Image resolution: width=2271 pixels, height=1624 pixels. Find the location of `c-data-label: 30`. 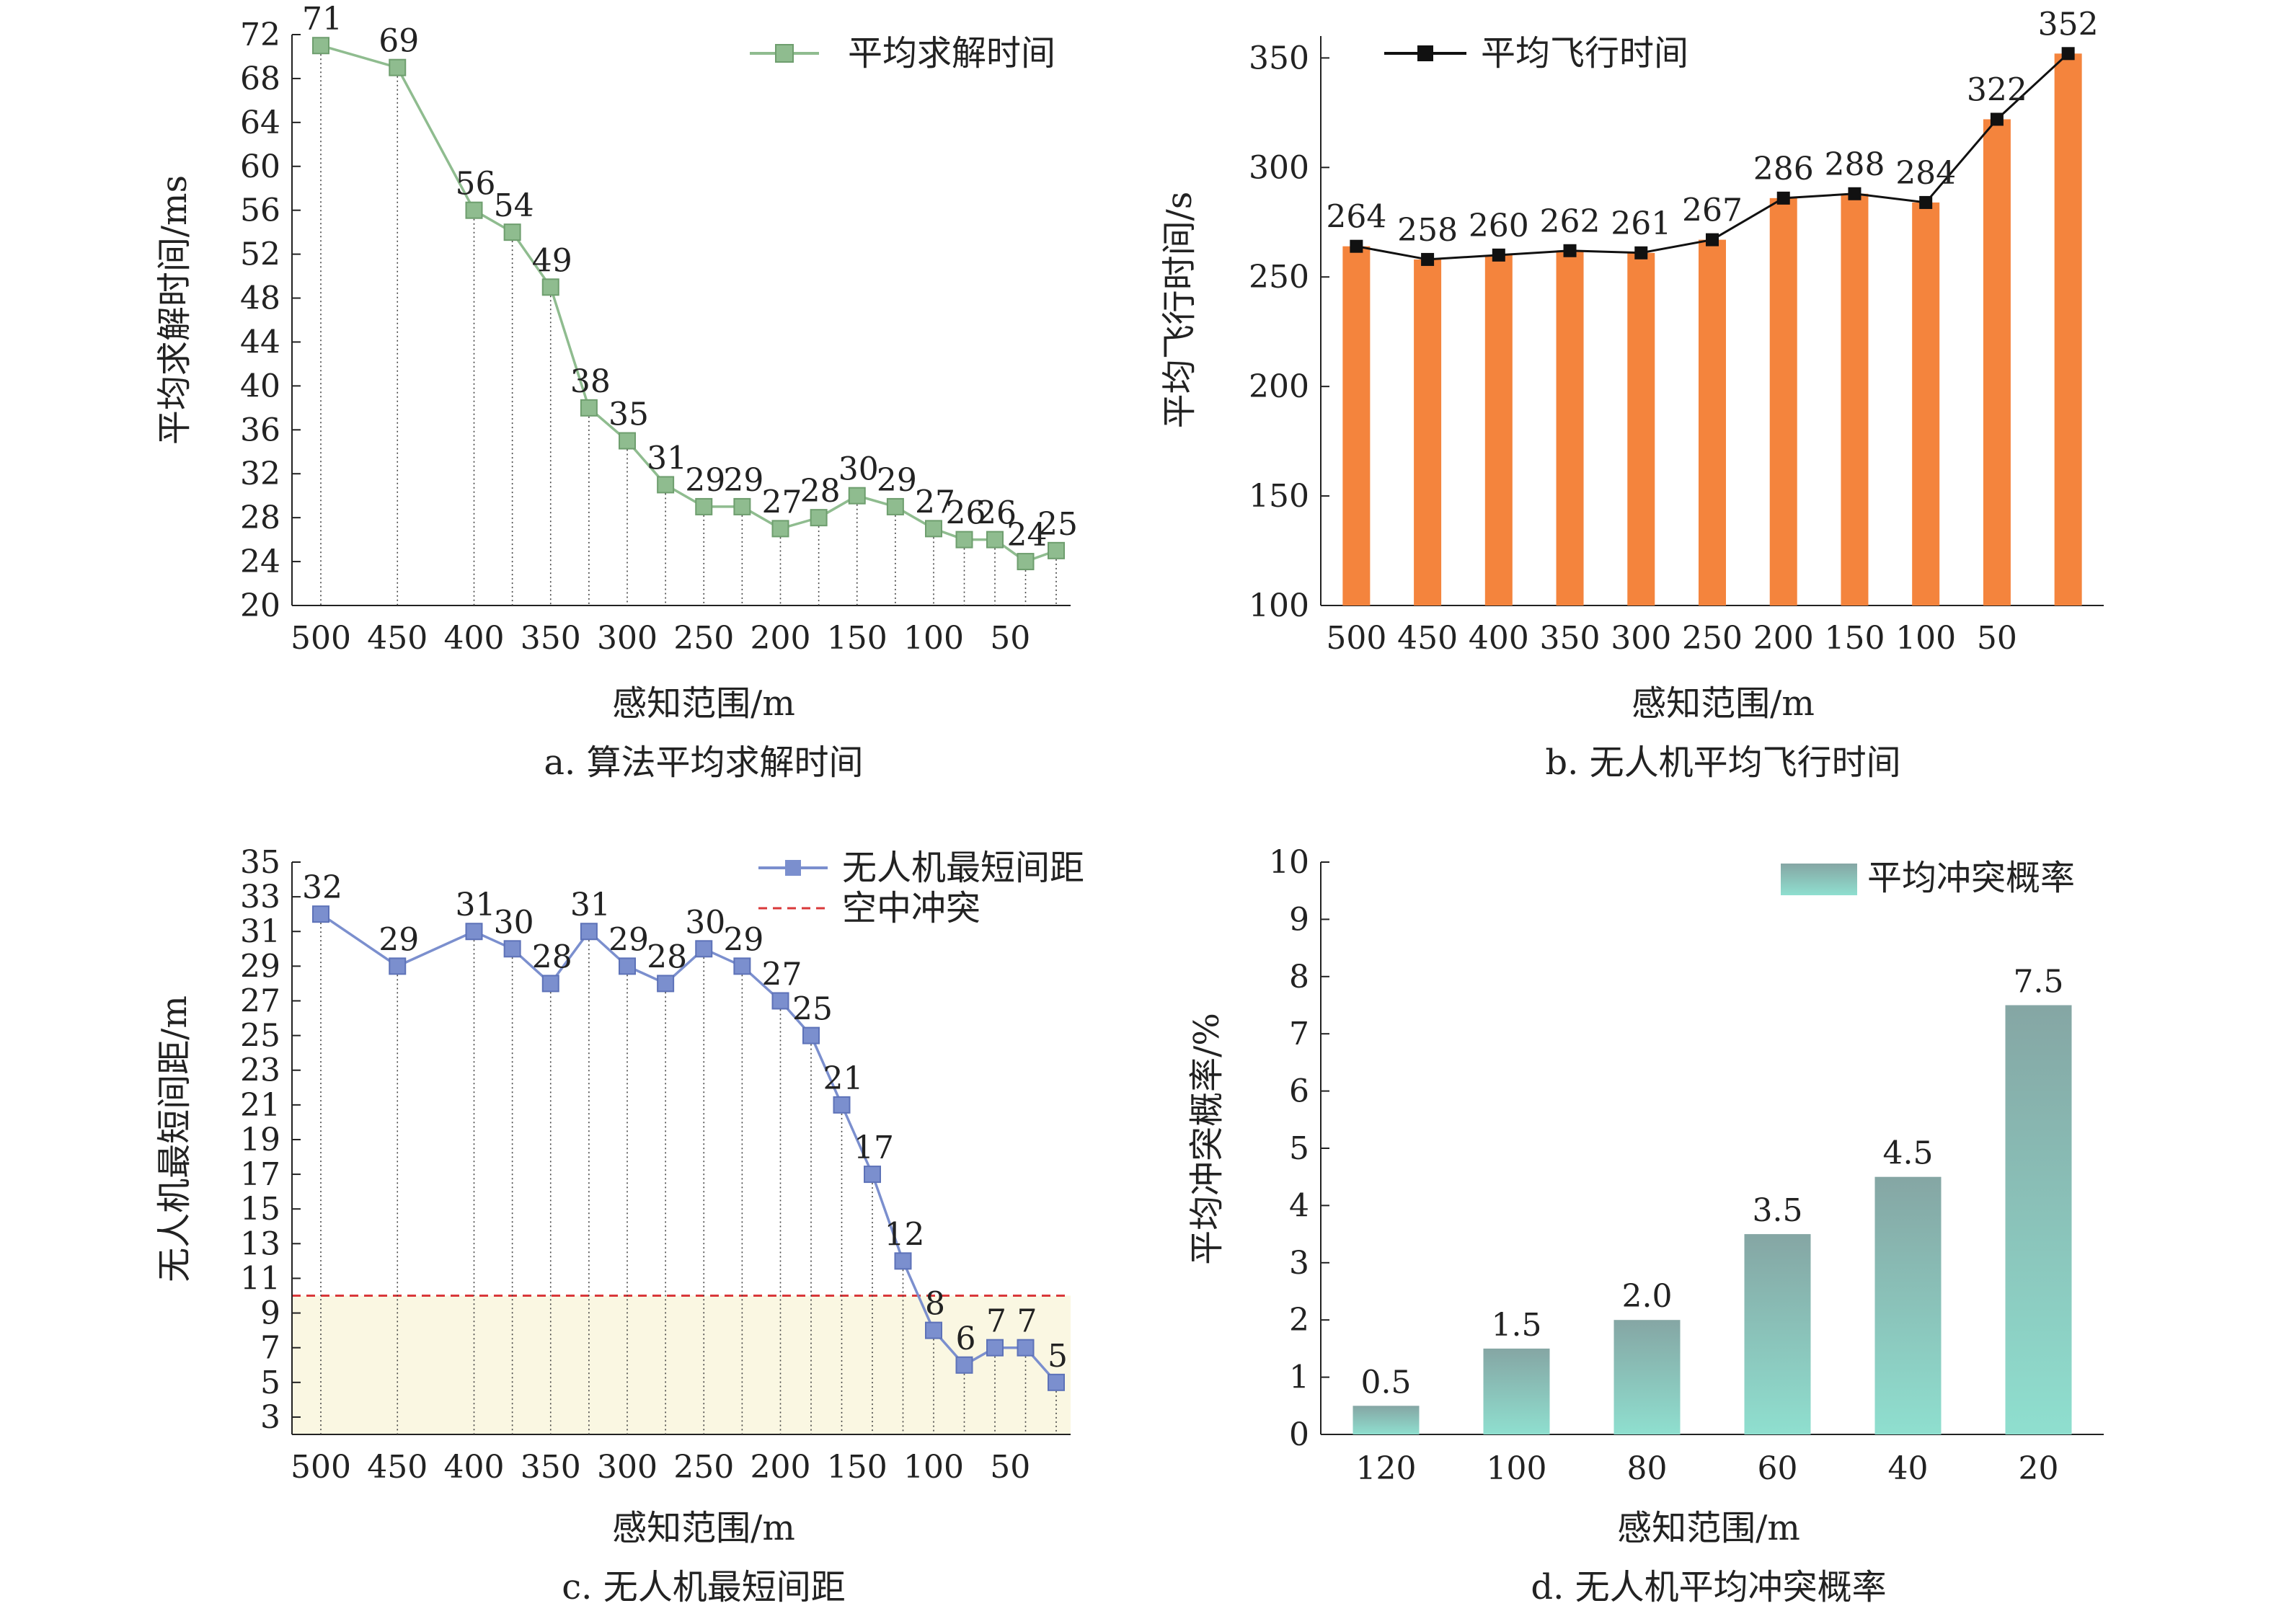

c-data-label: 30 is located at coordinates (514, 922).